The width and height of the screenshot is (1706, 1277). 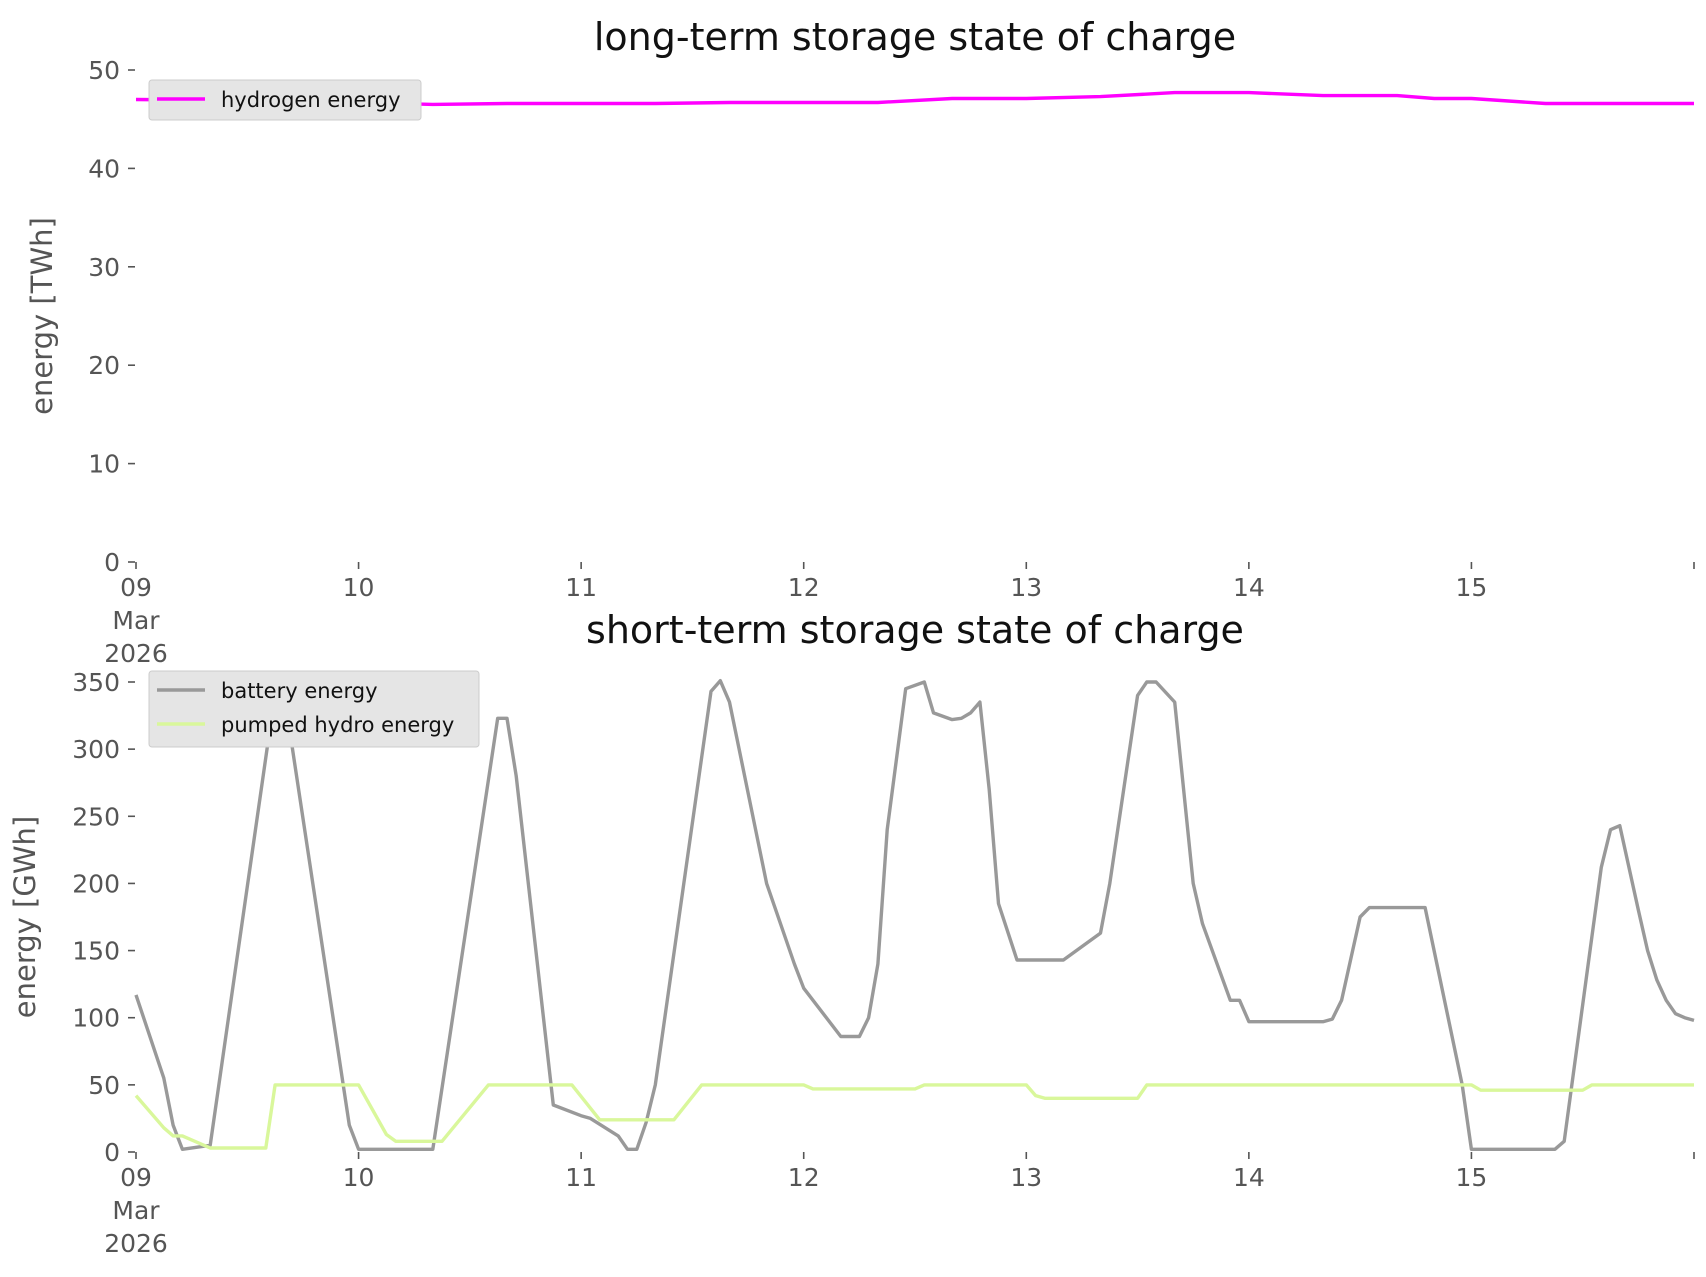 What do you see at coordinates (915, 37) in the screenshot?
I see `chart-title: long-term storage state of charge` at bounding box center [915, 37].